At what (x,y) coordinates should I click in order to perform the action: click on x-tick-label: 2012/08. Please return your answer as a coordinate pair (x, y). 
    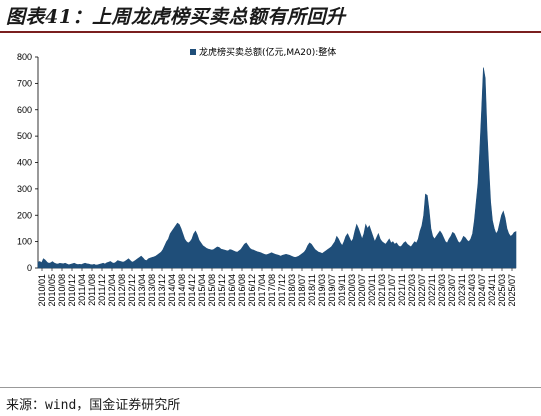
    Looking at the image, I should click on (122, 290).